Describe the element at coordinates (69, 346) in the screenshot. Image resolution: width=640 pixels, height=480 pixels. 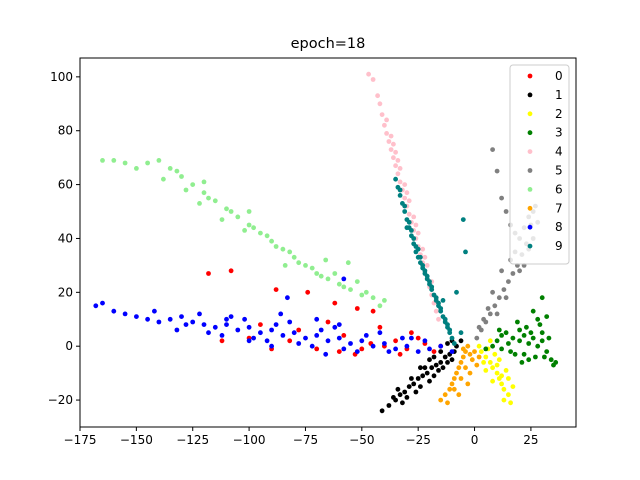
I see `y-tick-label: 0` at that location.